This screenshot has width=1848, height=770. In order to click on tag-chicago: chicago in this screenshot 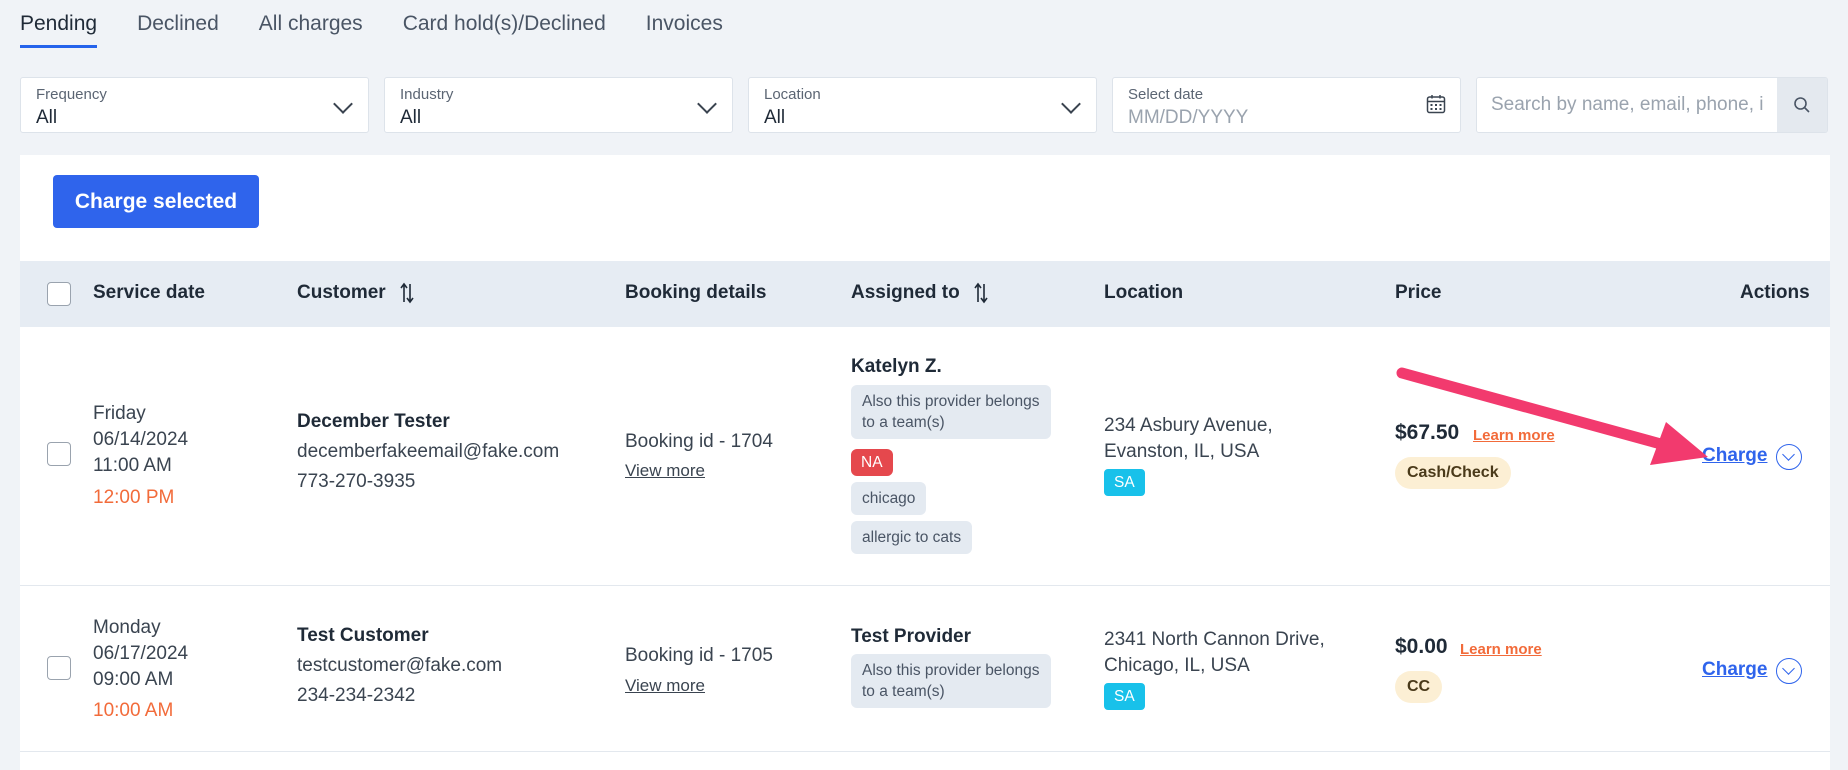, I will do `click(889, 498)`.